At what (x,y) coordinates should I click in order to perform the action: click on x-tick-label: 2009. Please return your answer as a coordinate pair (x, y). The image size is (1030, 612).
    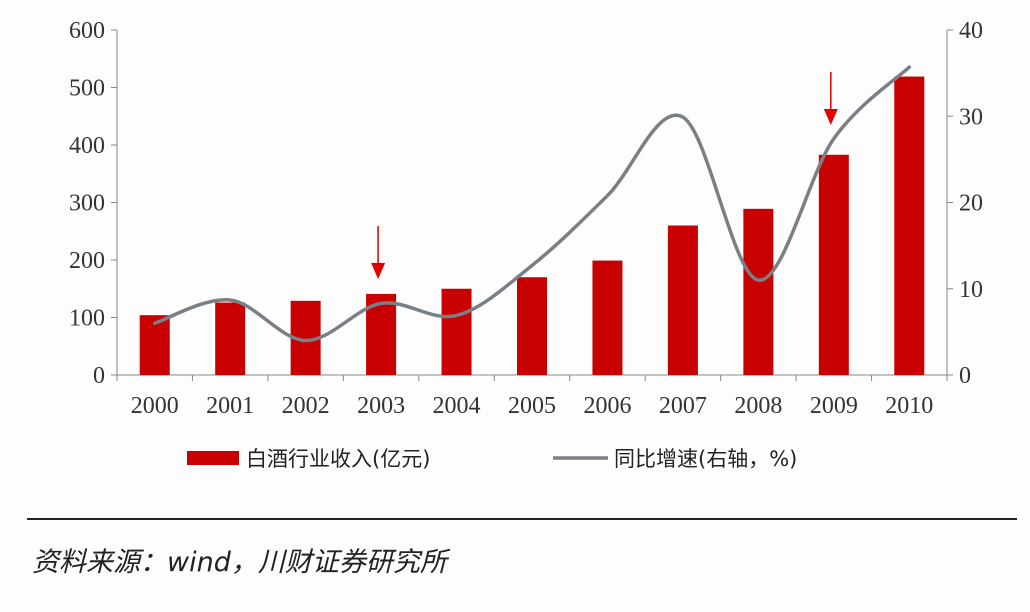
    Looking at the image, I should click on (834, 406).